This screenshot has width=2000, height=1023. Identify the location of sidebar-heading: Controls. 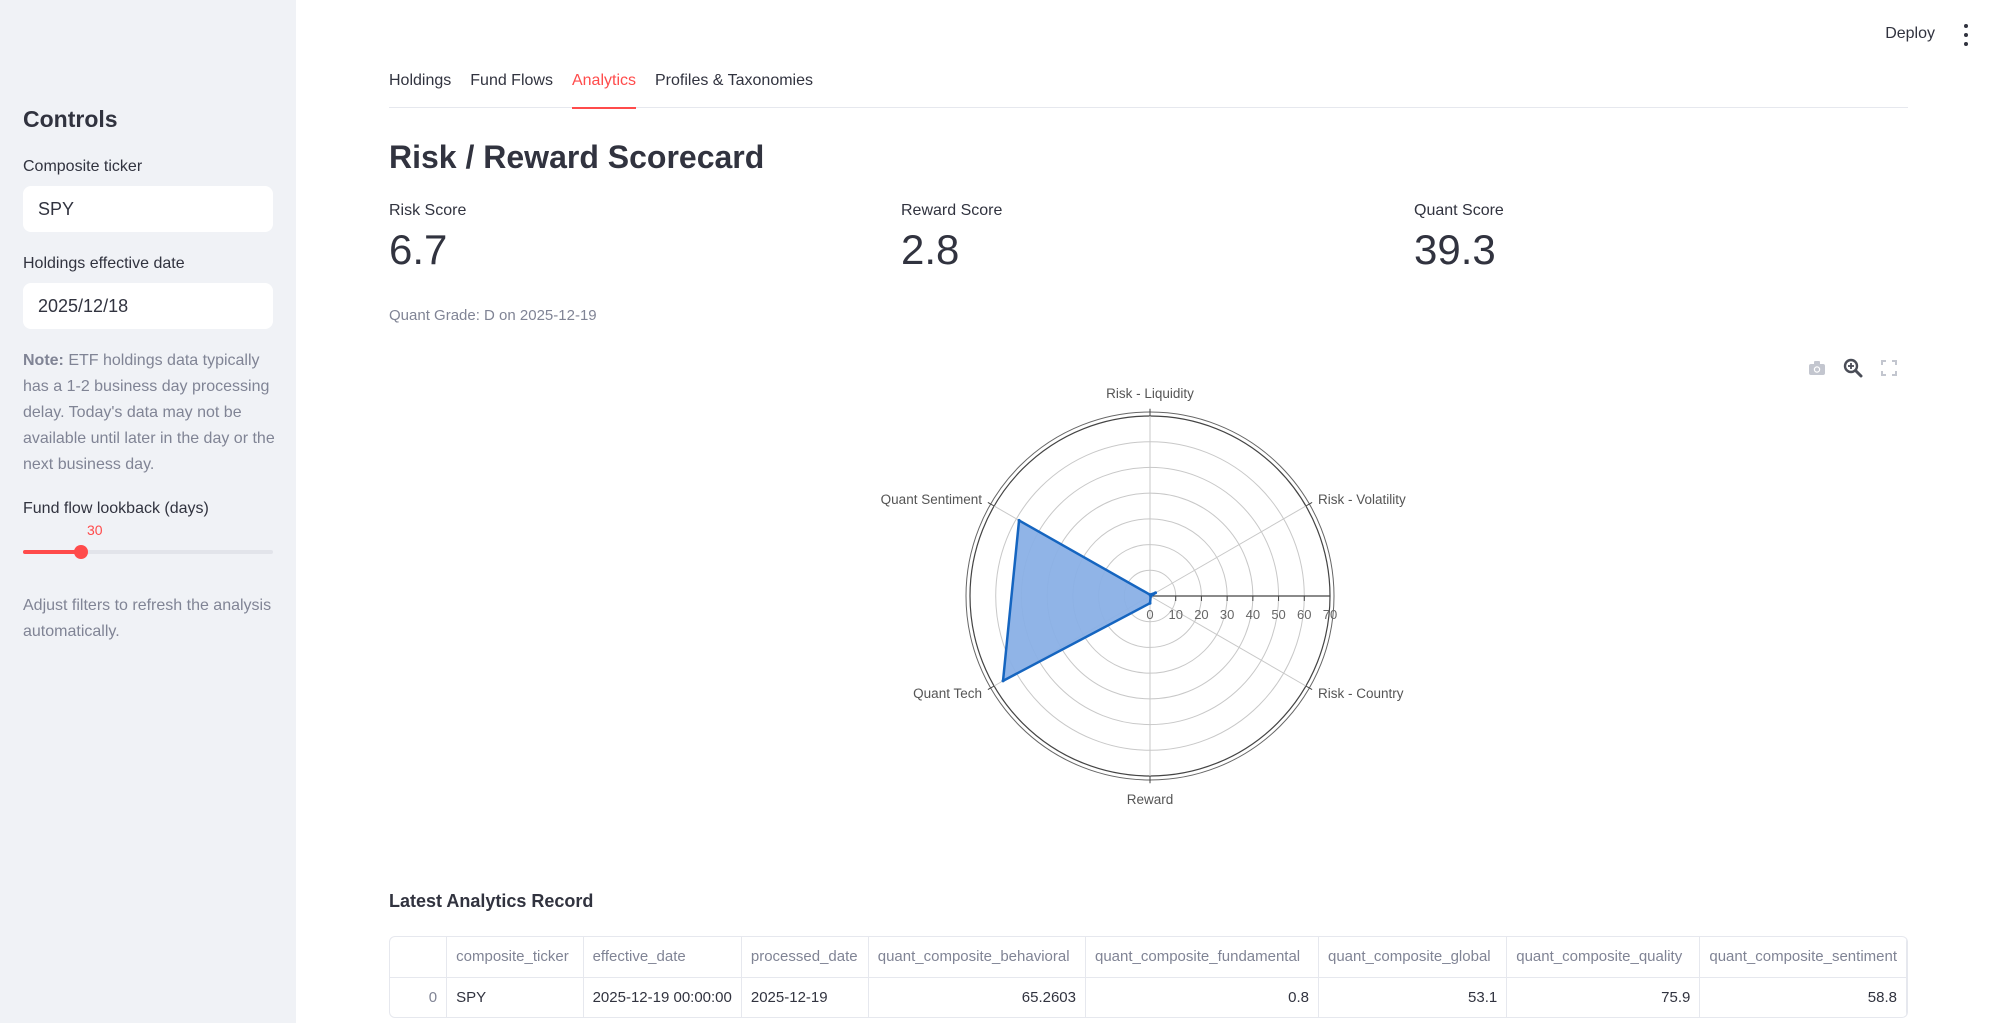
(70, 119).